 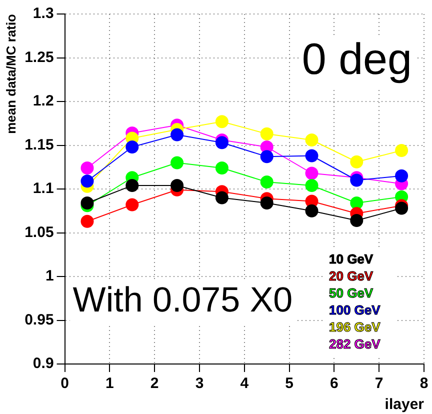 I want to click on x-tick-label: 6, so click(x=334, y=383).